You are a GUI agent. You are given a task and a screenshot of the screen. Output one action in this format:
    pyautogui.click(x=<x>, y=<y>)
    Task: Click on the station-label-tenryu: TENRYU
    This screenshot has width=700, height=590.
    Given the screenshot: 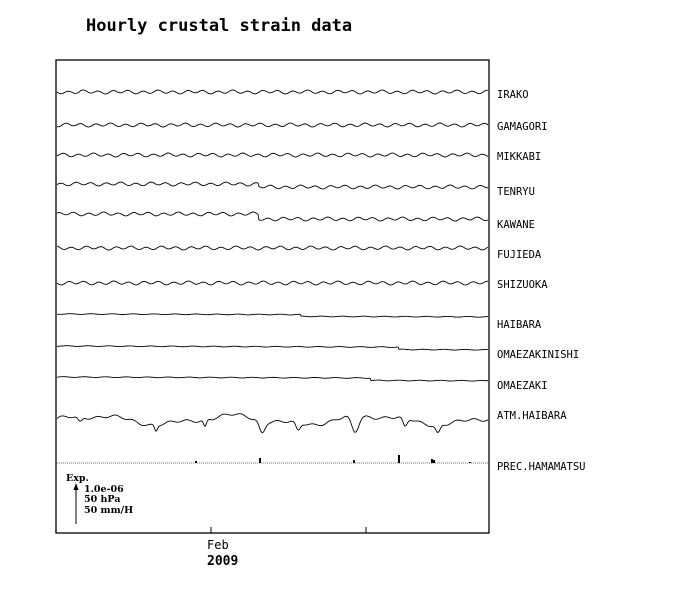 What is the action you would take?
    pyautogui.click(x=516, y=192)
    